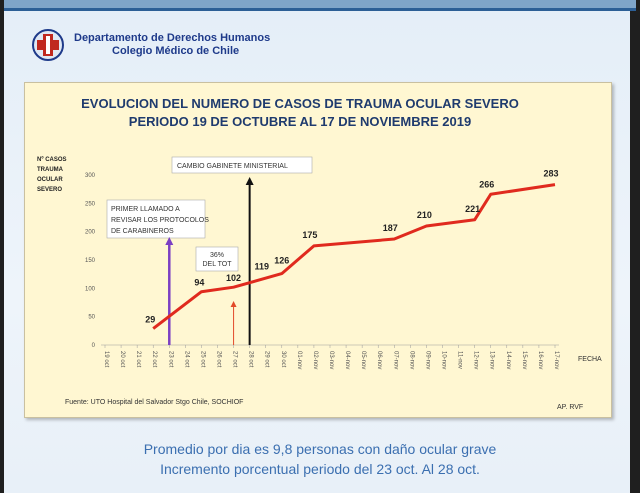 Image resolution: width=640 pixels, height=493 pixels. What do you see at coordinates (283, 359) in the screenshot?
I see `x-tick-label: 30 oct` at bounding box center [283, 359].